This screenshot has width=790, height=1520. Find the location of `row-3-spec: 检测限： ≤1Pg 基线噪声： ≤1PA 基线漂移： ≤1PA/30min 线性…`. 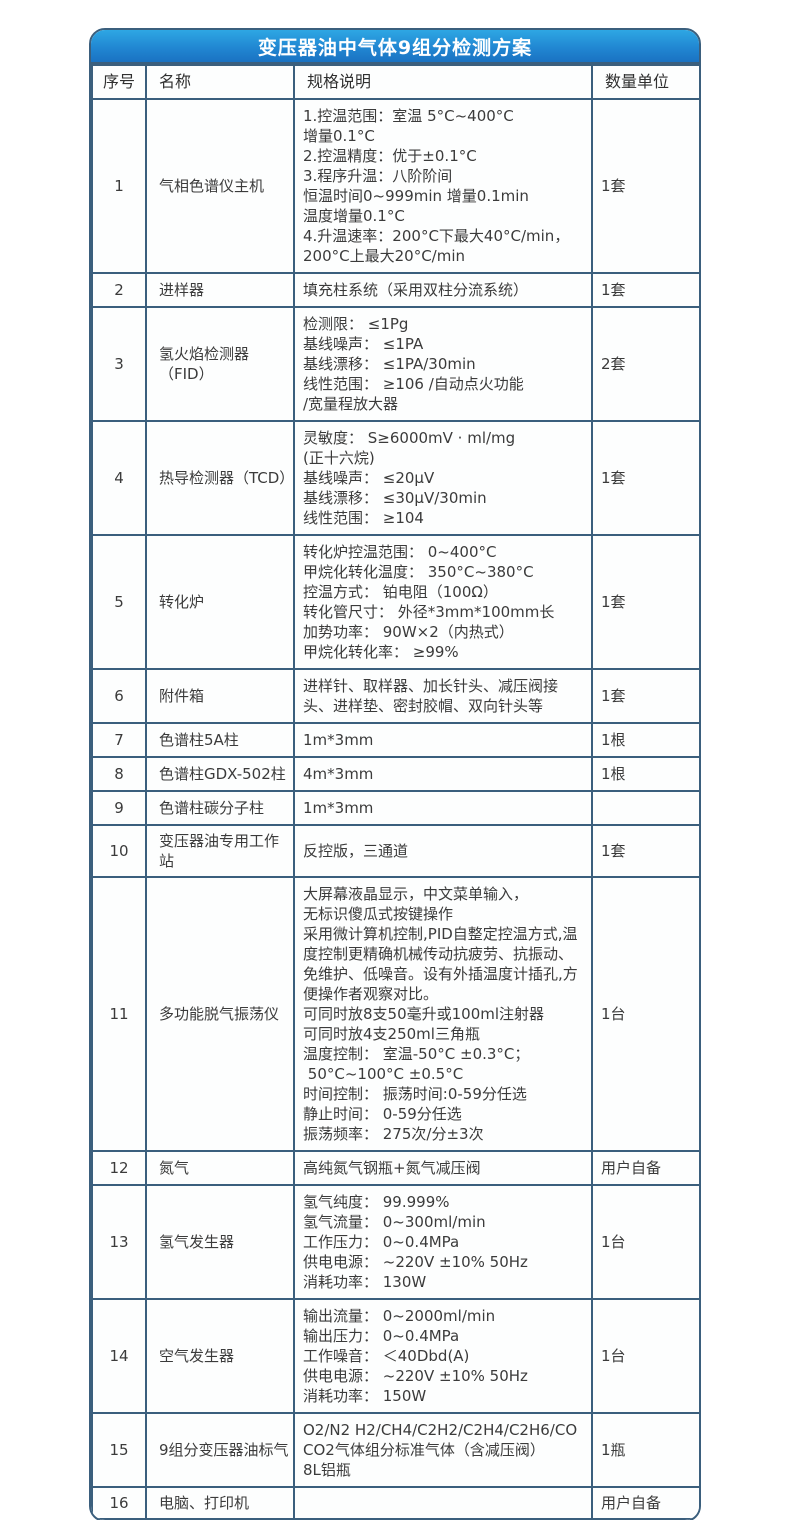

row-3-spec: 检测限： ≤1Pg 基线噪声： ≤1PA 基线漂移： ≤1PA/30min 线性… is located at coordinates (443, 364).